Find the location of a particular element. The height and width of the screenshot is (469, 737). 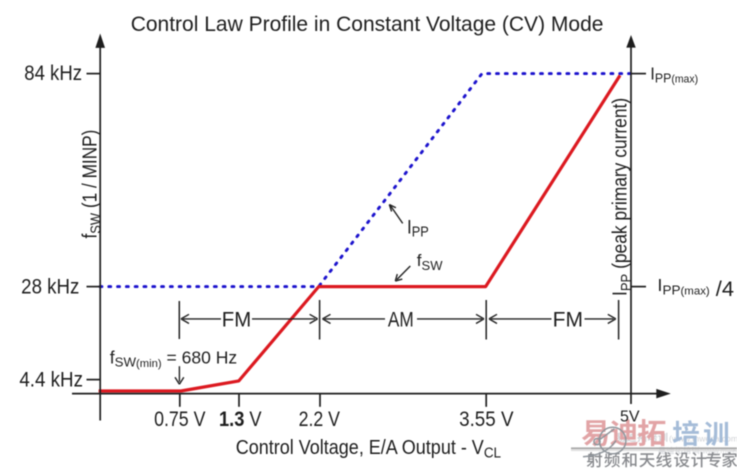

svg-text:Control Voltage, E/A Output -: Control Voltage, E/A Output - VCL is located at coordinates (368, 449).